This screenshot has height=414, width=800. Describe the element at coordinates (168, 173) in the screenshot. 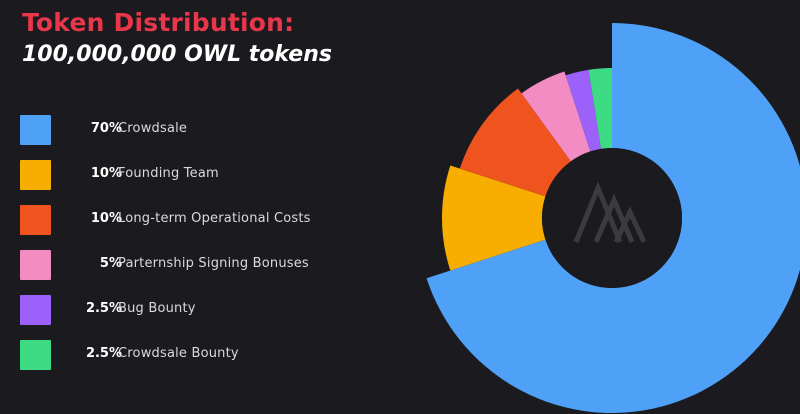

I see `legend-label: Founding Team` at that location.